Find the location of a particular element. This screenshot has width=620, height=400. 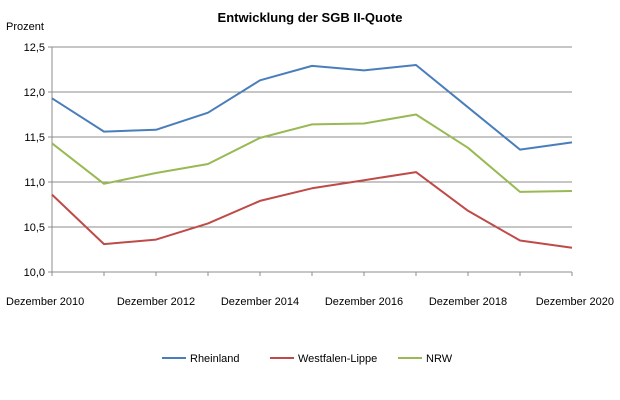

legend-label: Westfalen-Lippe is located at coordinates (337, 359).